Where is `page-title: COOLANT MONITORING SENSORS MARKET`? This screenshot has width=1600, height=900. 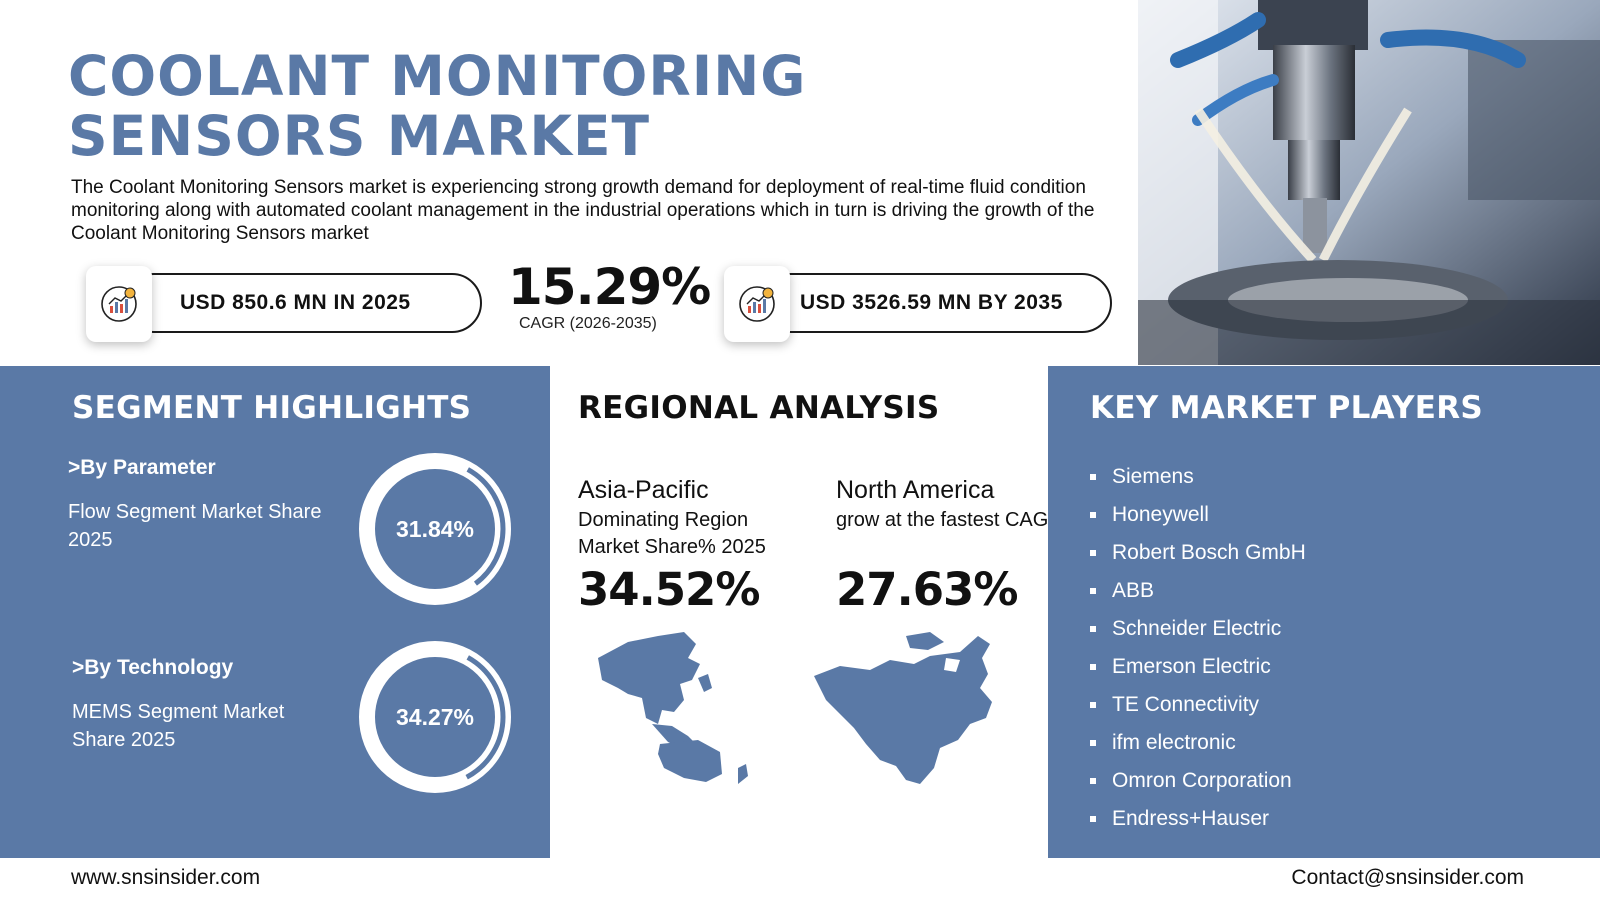
page-title: COOLANT MONITORING SENSORS MARKET is located at coordinates (568, 106).